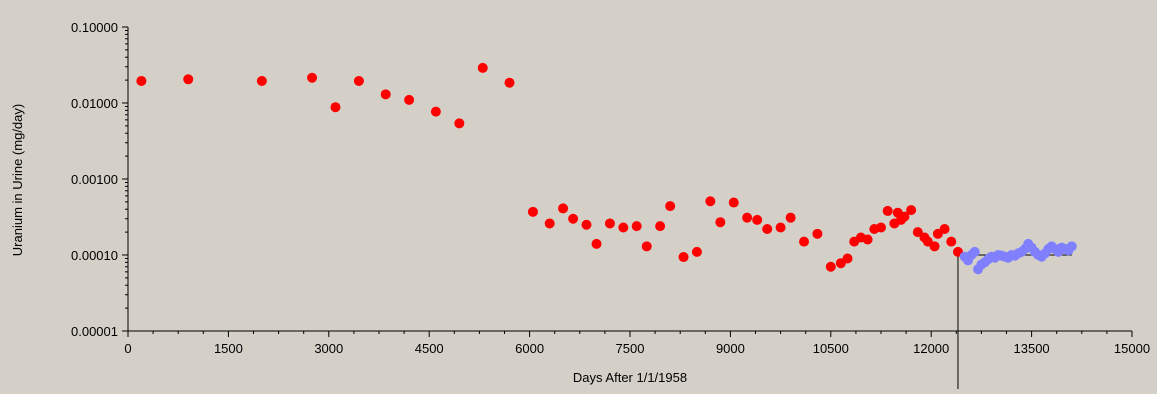 The width and height of the screenshot is (1157, 394). What do you see at coordinates (94, 179) in the screenshot?
I see `y-tick-label: 0.00100` at bounding box center [94, 179].